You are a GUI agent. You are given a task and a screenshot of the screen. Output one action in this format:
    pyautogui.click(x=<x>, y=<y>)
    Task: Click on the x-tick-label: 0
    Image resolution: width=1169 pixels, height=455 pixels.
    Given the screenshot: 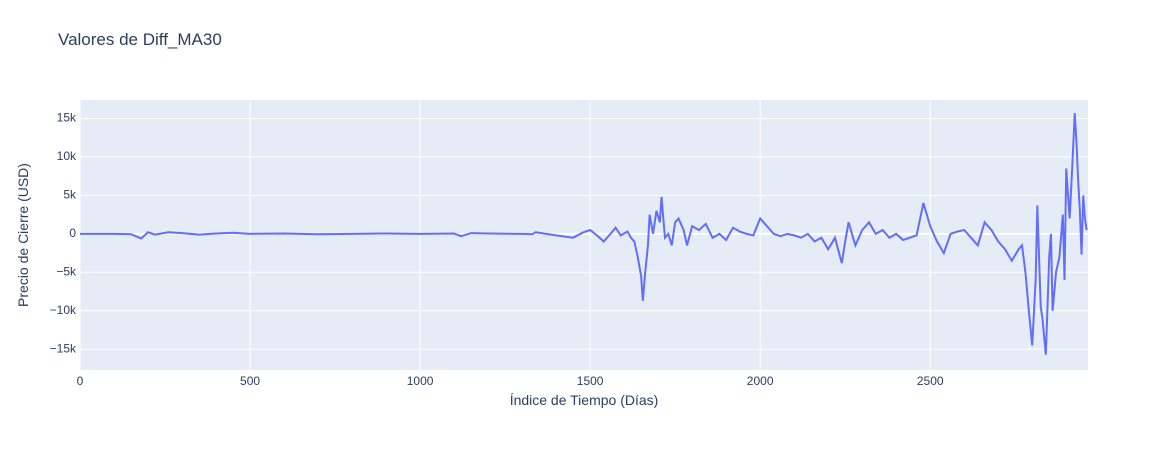 What is the action you would take?
    pyautogui.click(x=80, y=381)
    